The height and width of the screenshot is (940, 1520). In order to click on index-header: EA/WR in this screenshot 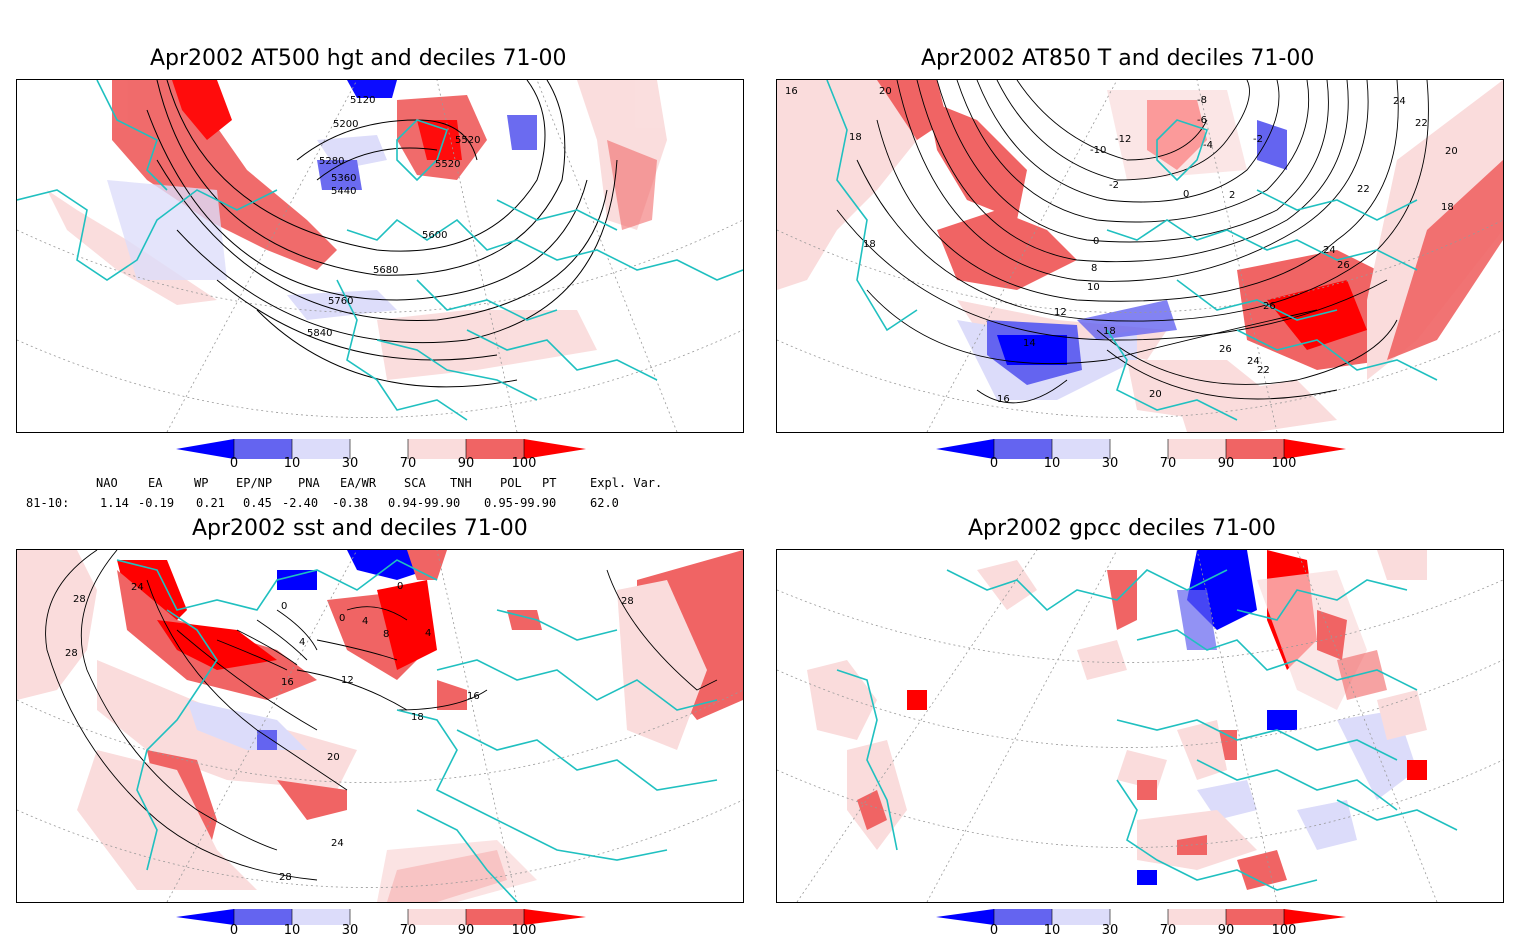, I will do `click(358, 483)`.